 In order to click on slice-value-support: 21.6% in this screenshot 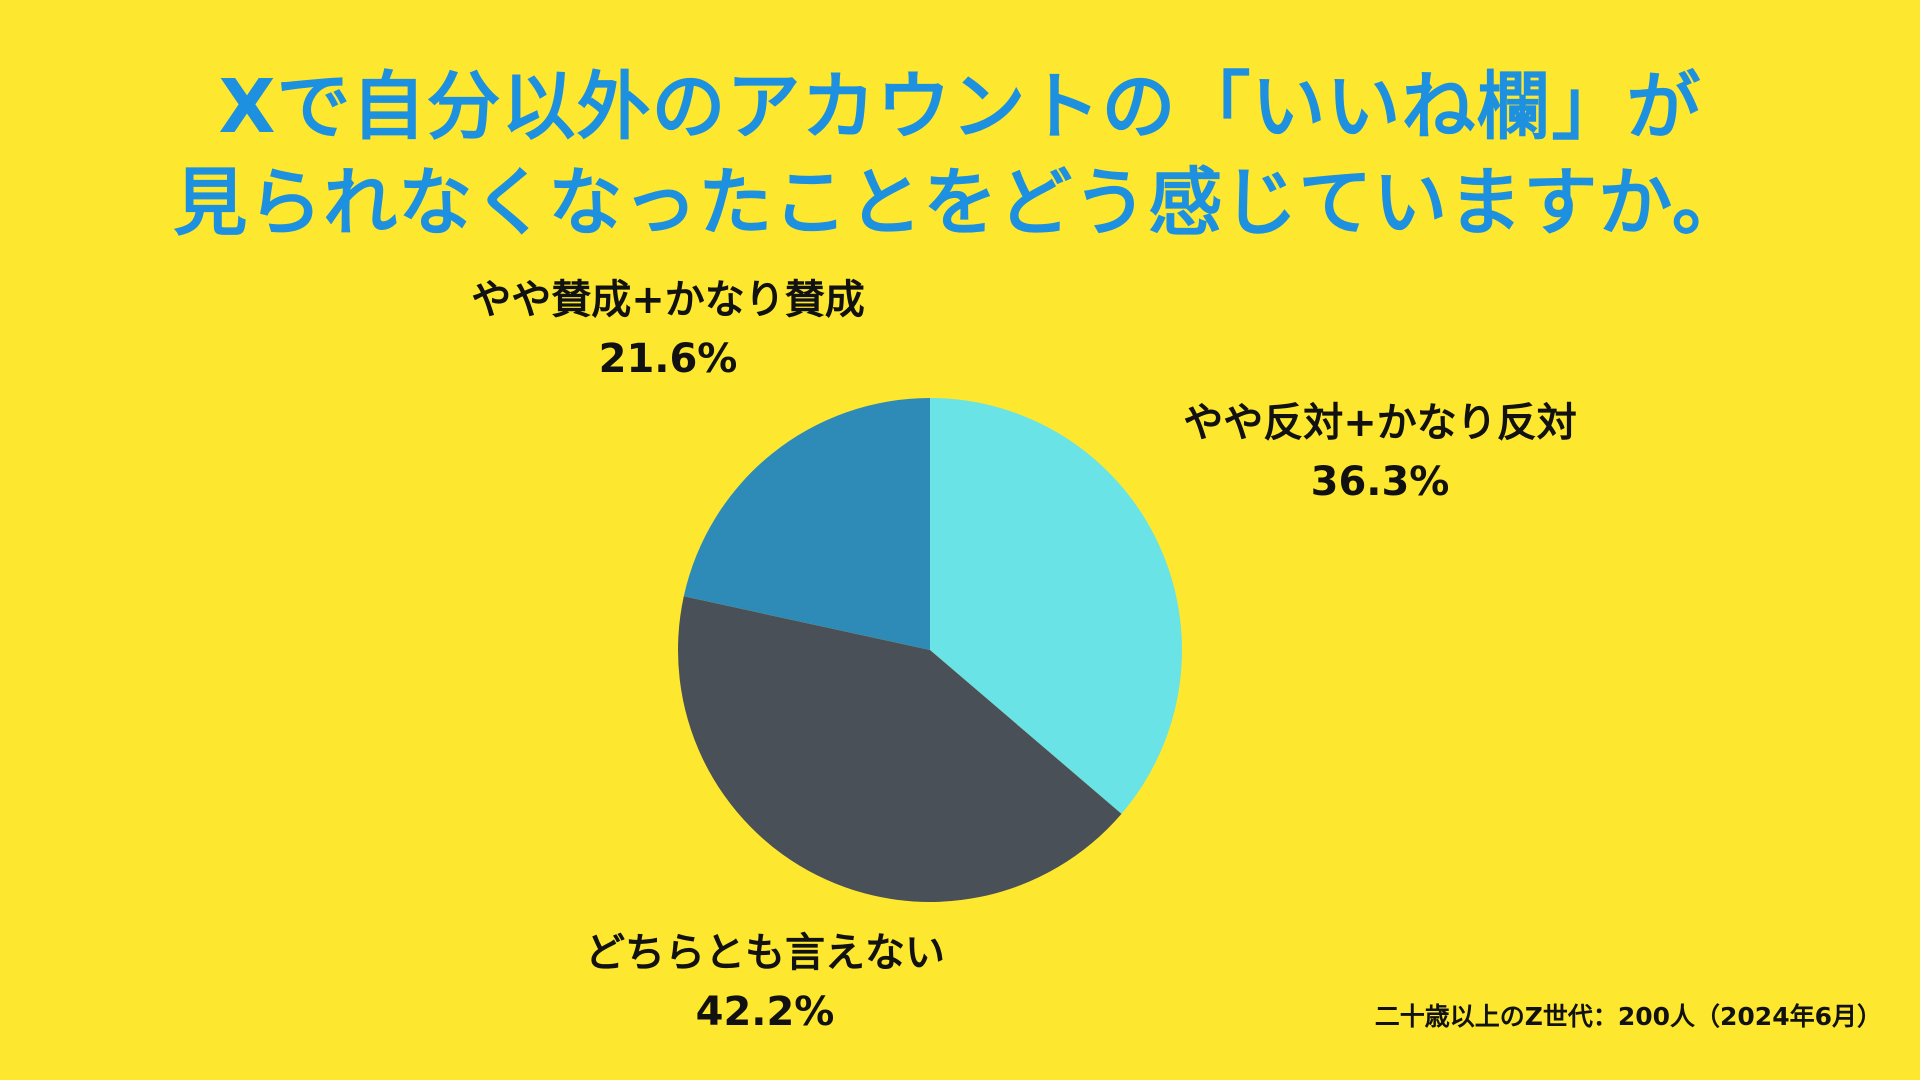, I will do `click(668, 359)`.